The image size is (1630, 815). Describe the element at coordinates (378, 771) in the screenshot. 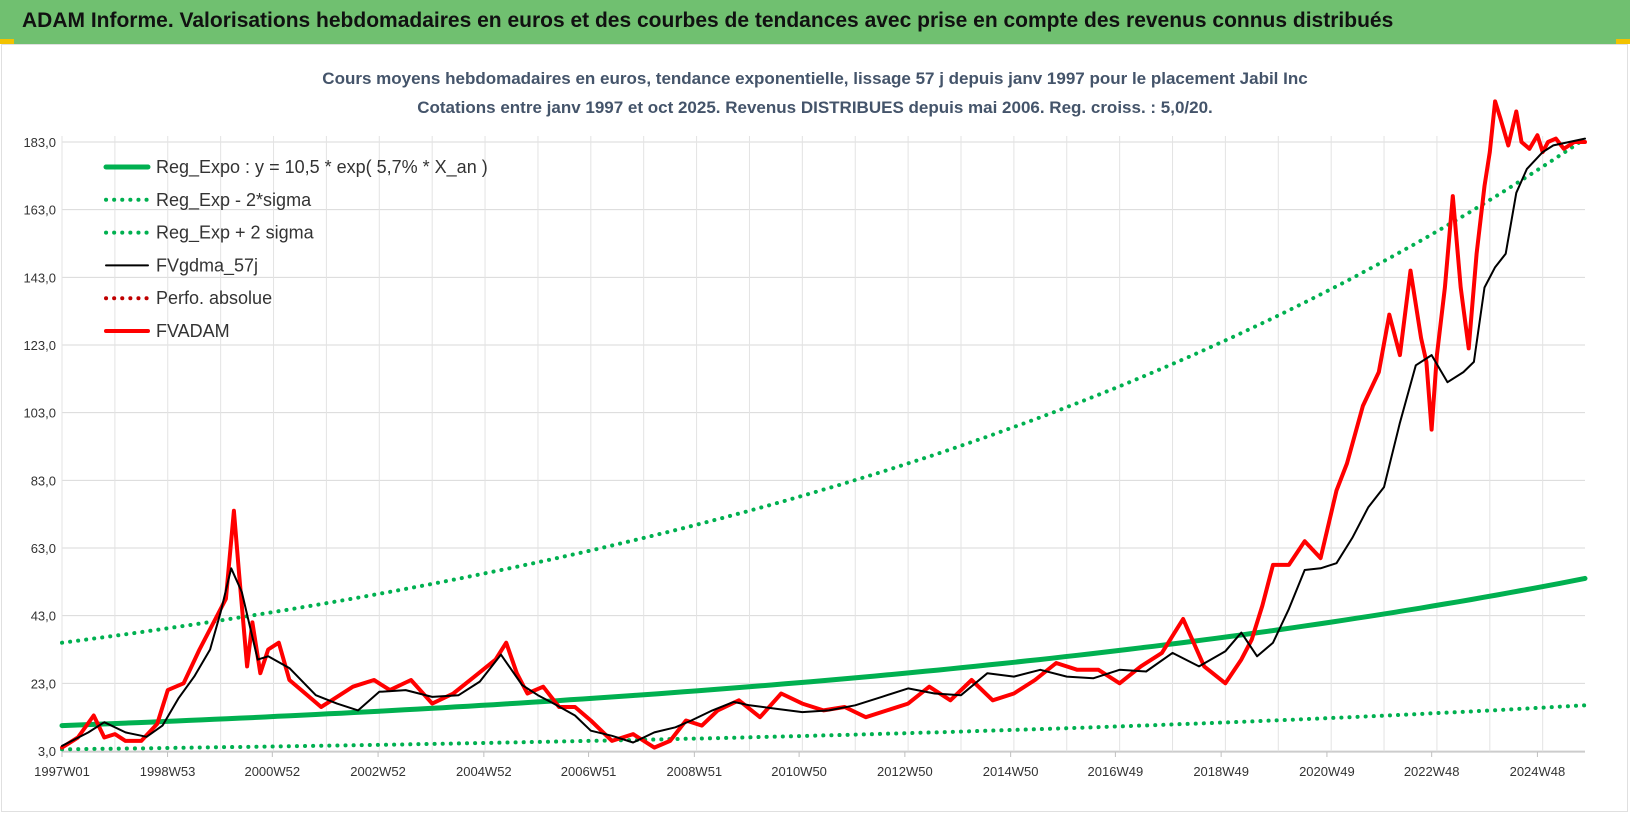

I see `x-tick-label: 2002W52` at that location.